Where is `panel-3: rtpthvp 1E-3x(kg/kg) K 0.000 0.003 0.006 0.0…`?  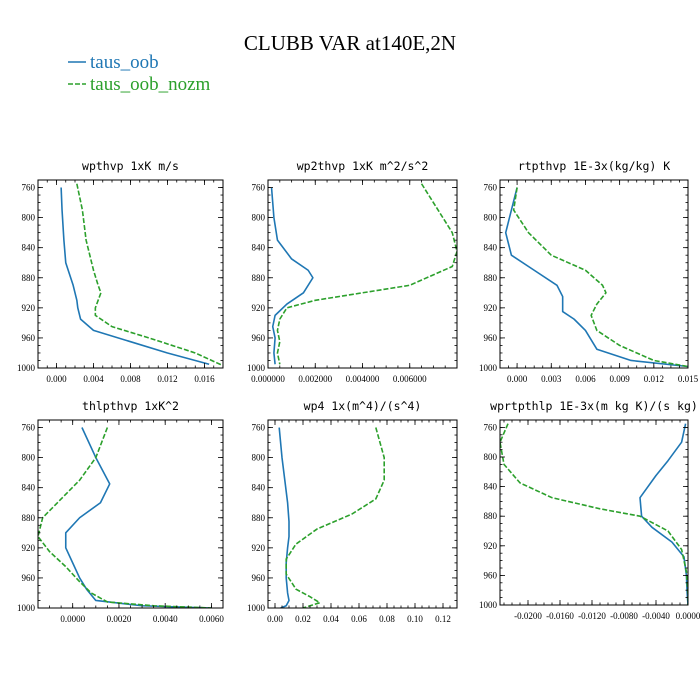
panel-3: rtpthvp 1E-3x(kg/kg) K 0.000 0.003 0.006 0.0… is located at coordinates (589, 271).